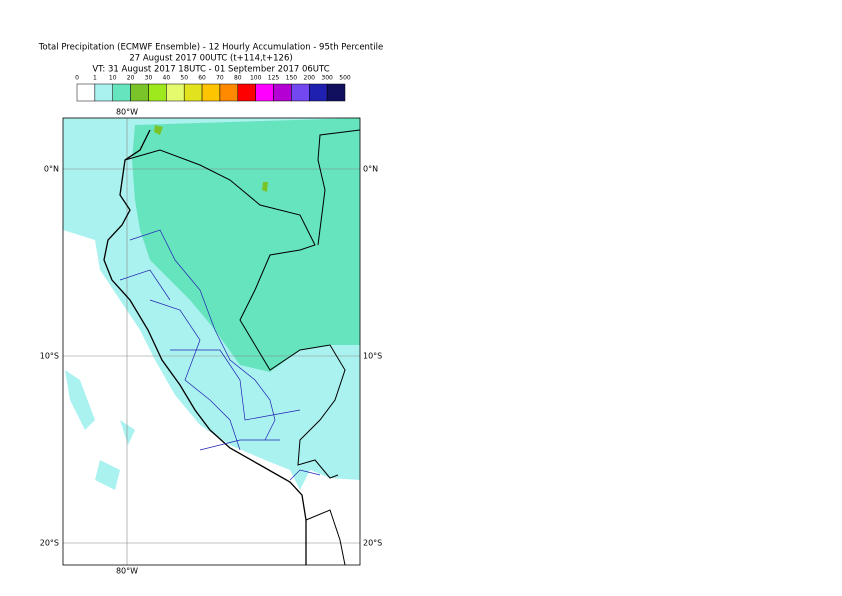 Image resolution: width=842 pixels, height=596 pixels. Describe the element at coordinates (113, 78) in the screenshot. I see `legend-label: 10` at that location.